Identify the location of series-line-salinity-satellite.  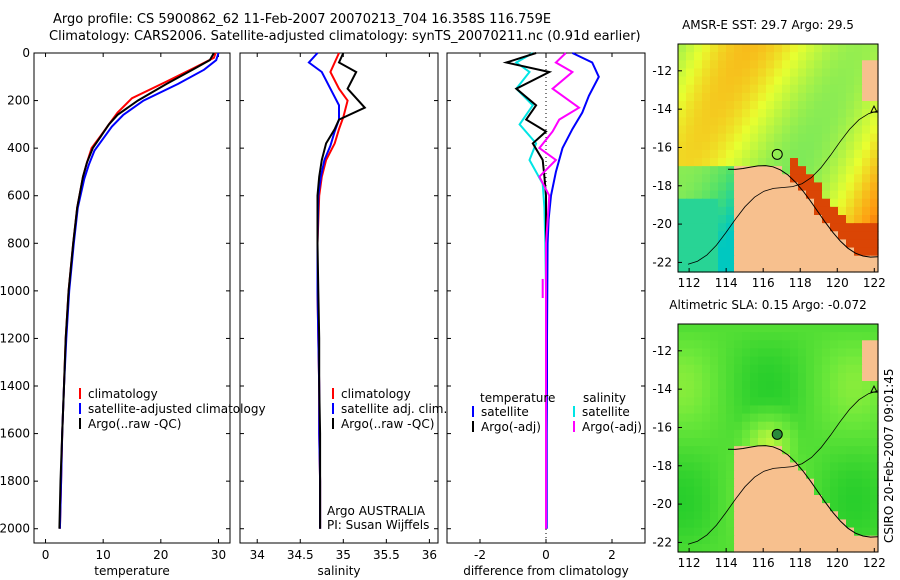
(530, 290).